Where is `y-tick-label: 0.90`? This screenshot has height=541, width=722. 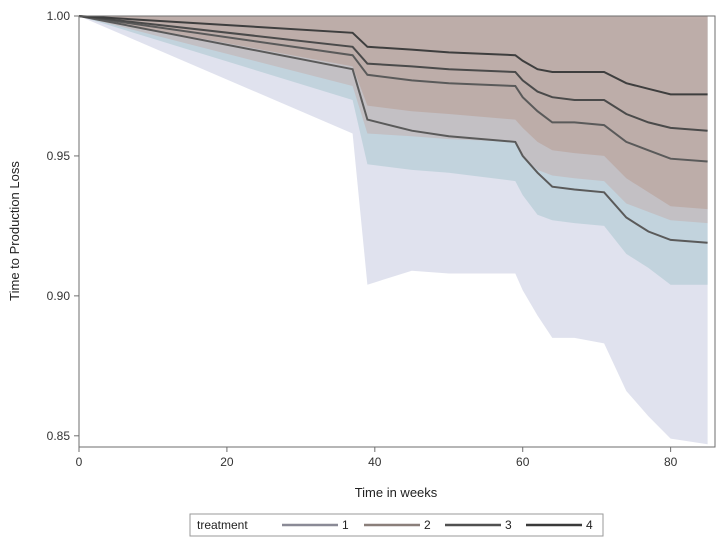
y-tick-label: 0.90 is located at coordinates (59, 296).